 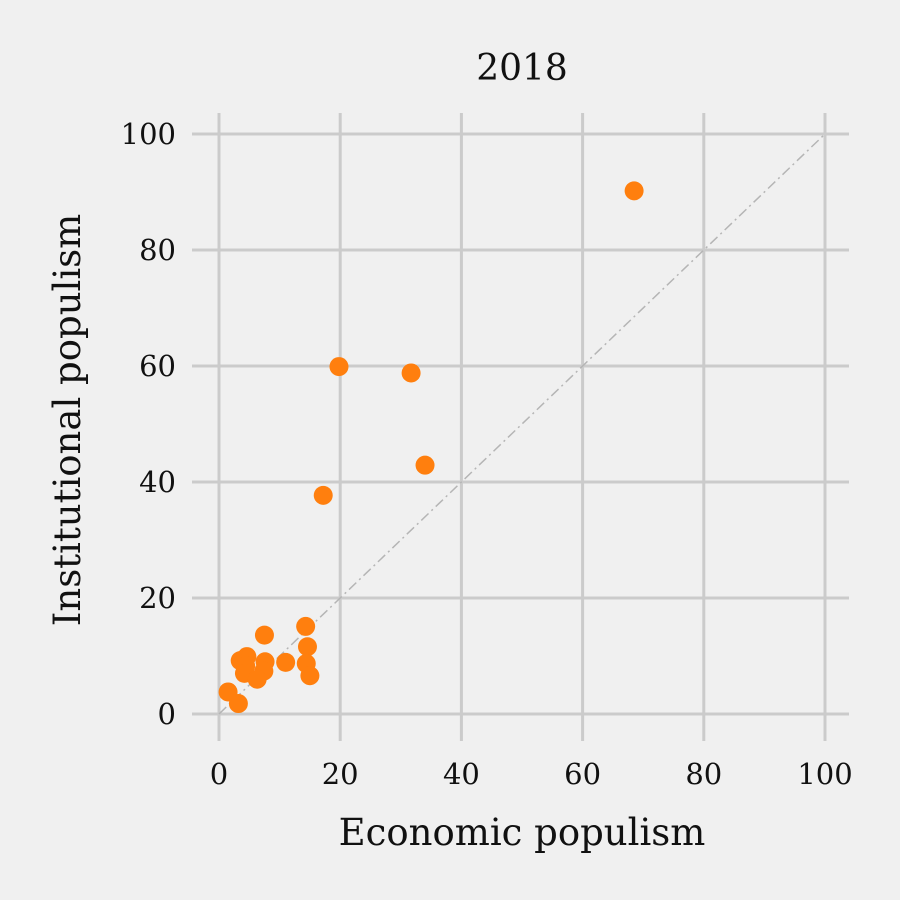 What do you see at coordinates (157, 598) in the screenshot?
I see `y-tick-label-1: 20` at bounding box center [157, 598].